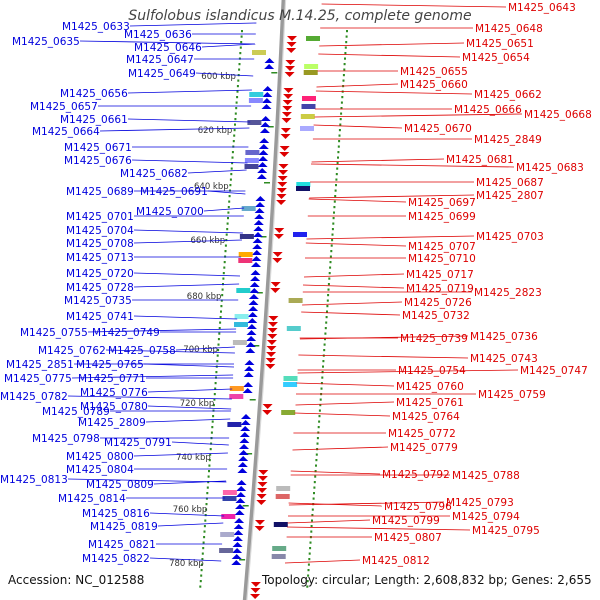 The image size is (600, 600). I want to click on gene-label: M1425_0795, so click(506, 531).